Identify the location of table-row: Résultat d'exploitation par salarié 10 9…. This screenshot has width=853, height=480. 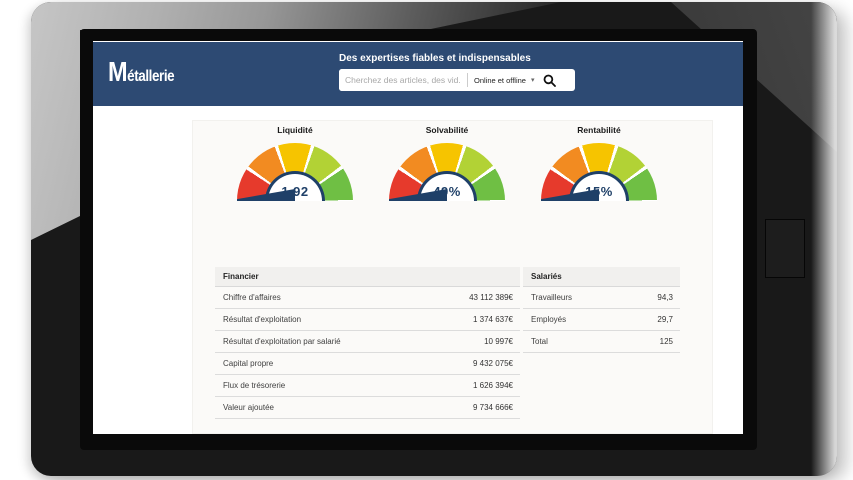
(367, 342).